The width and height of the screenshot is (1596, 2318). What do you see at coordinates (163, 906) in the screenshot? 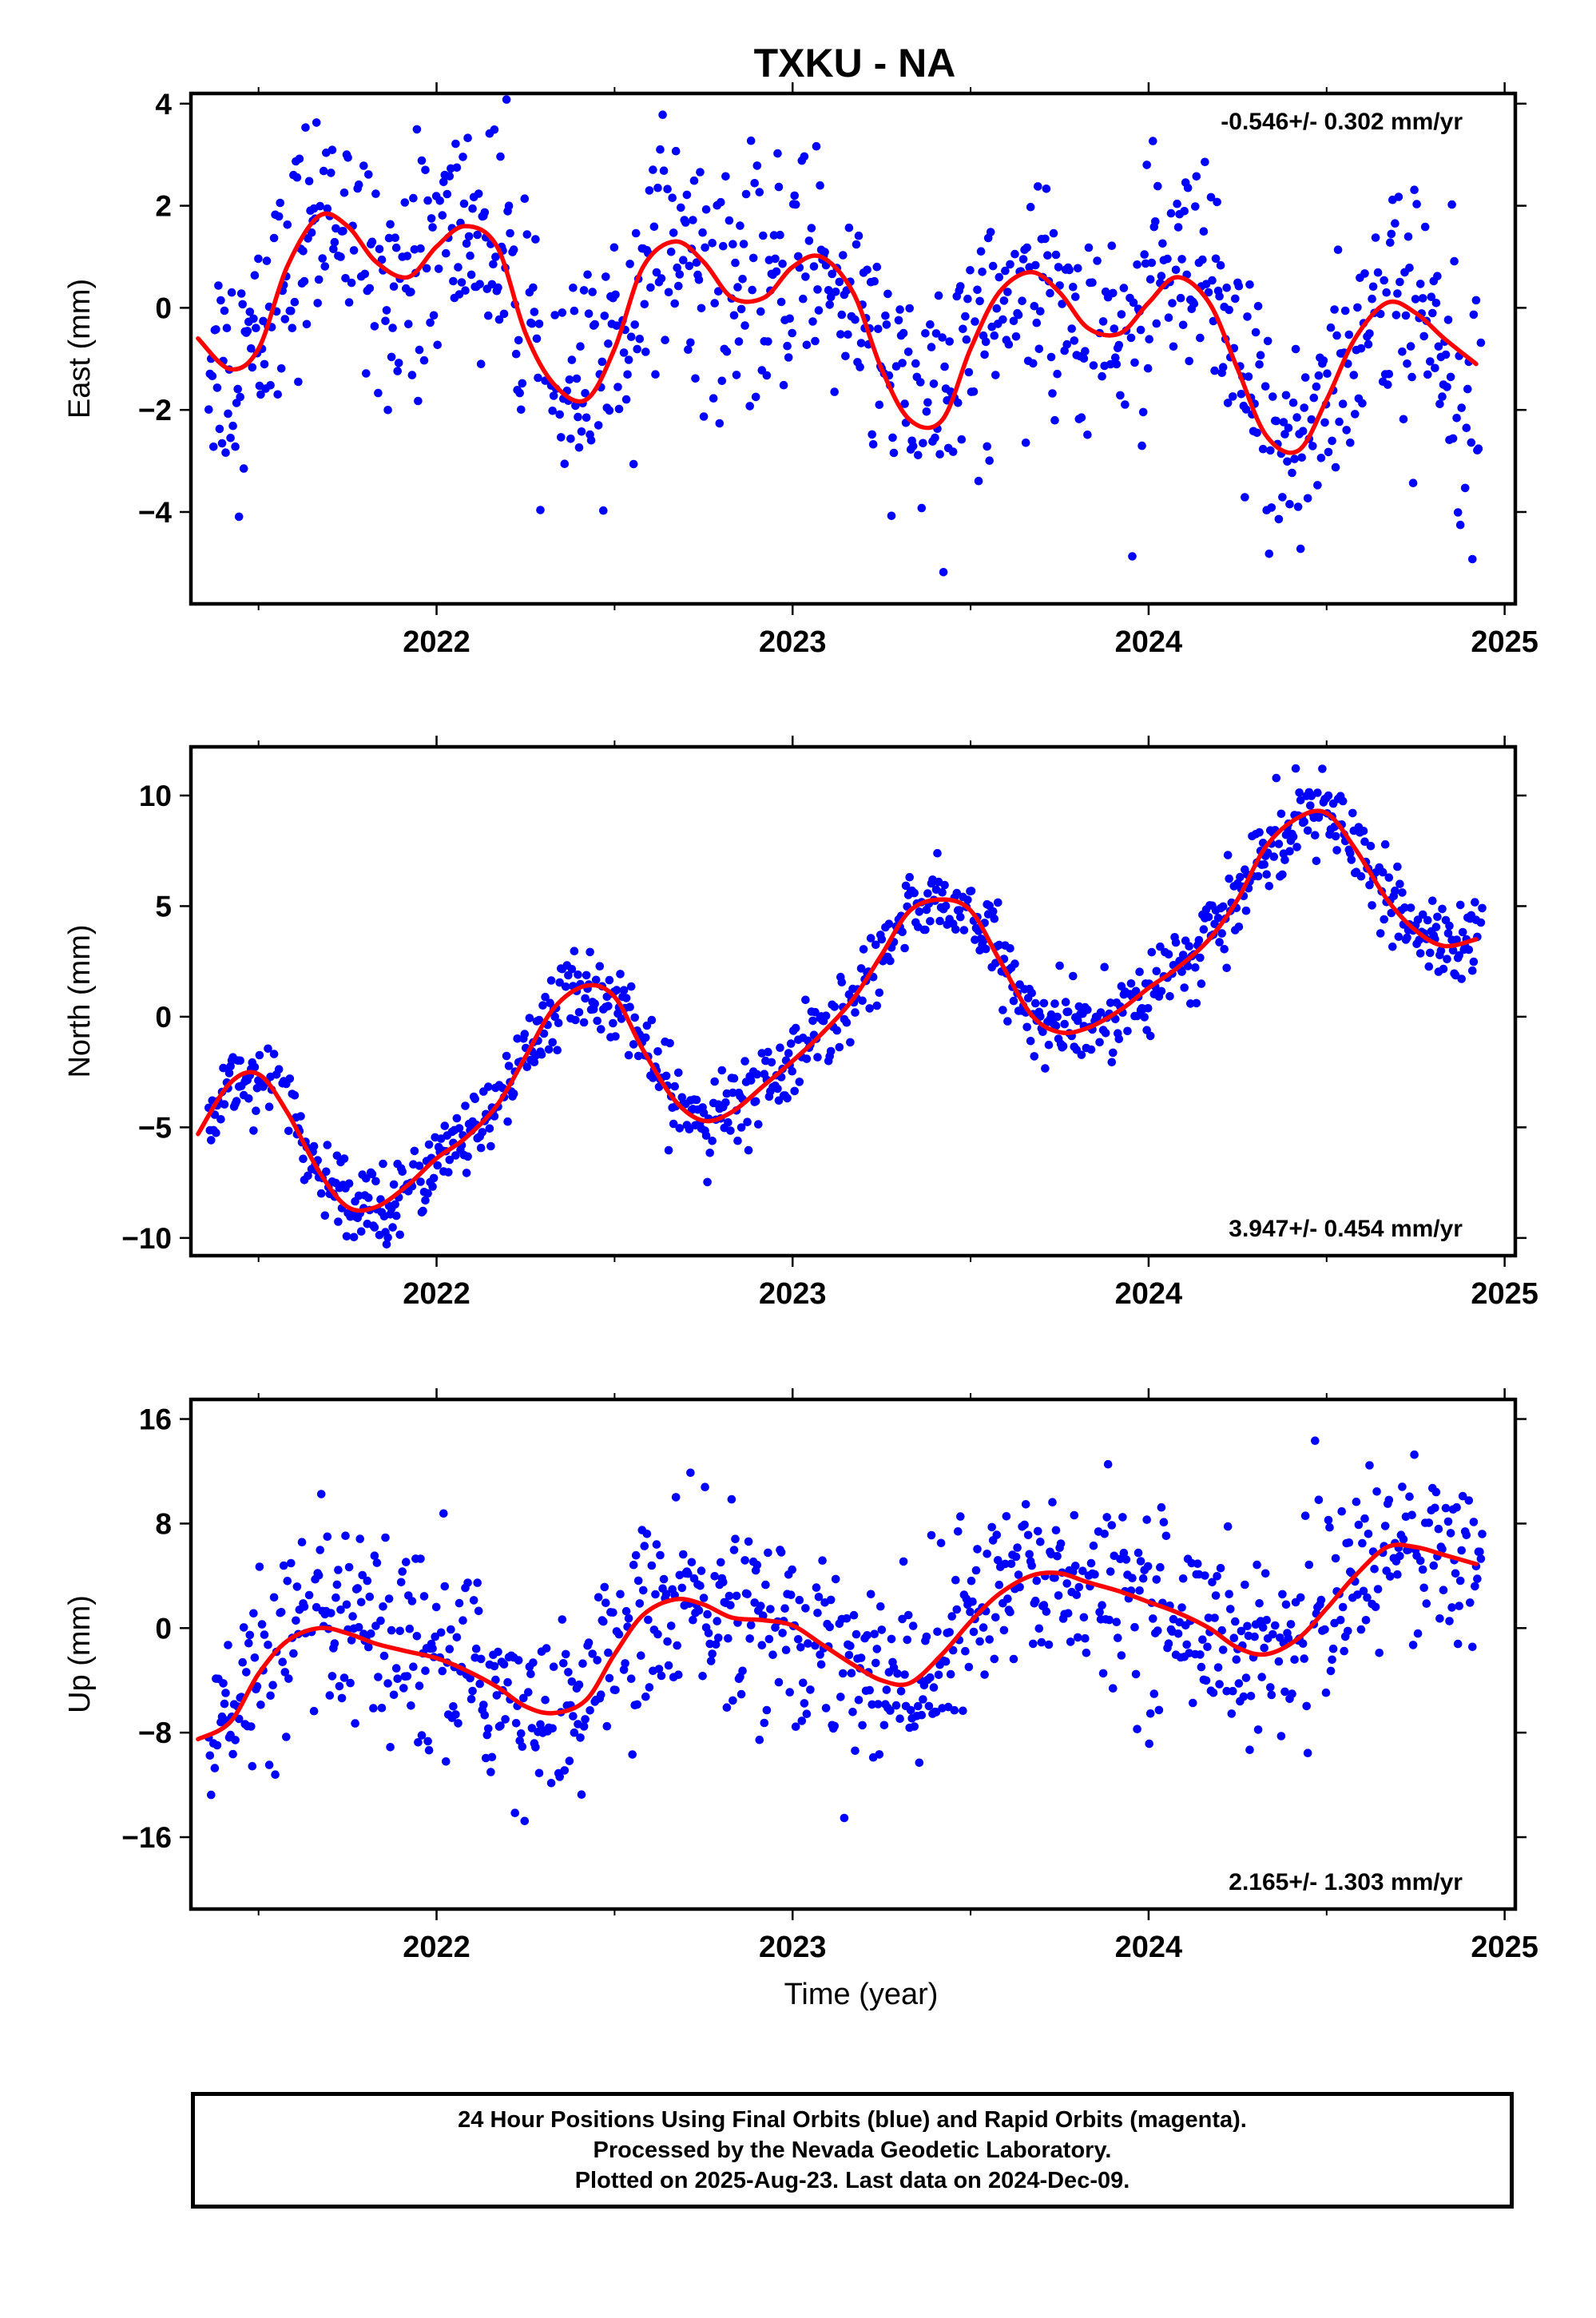
I see `y-tick-label: 5` at bounding box center [163, 906].